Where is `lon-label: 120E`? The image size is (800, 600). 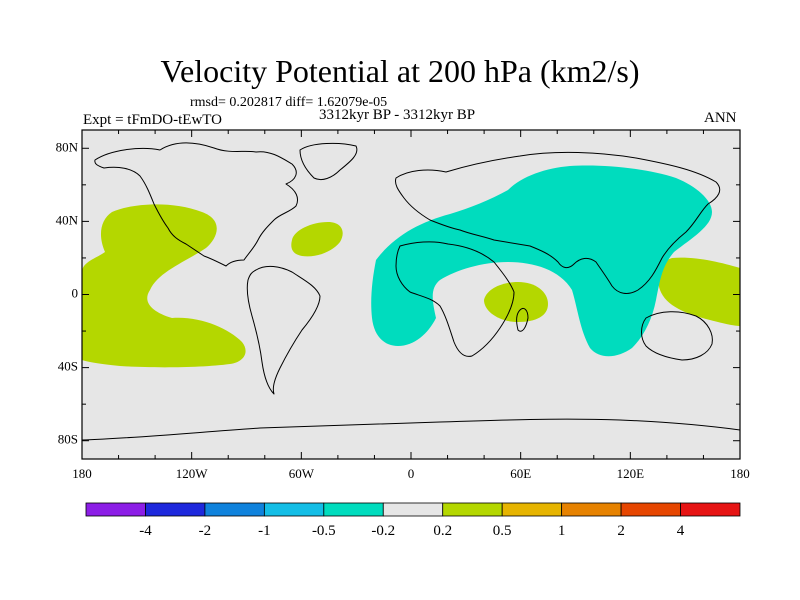
lon-label: 120E is located at coordinates (631, 473).